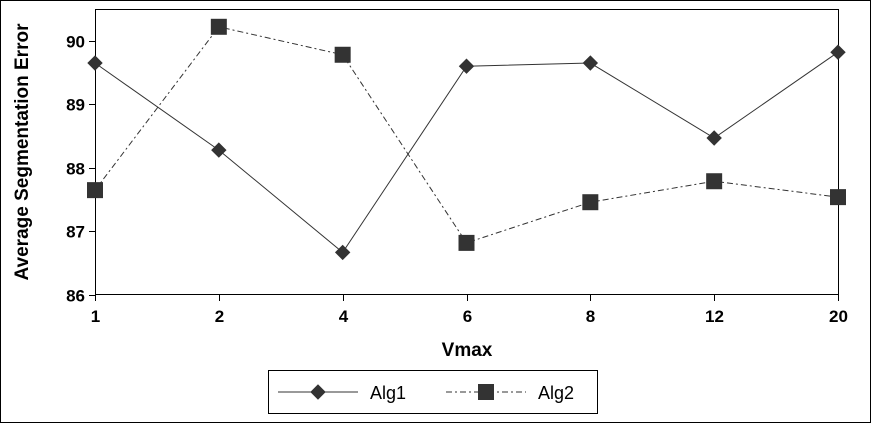  I want to click on legend-label: Alg2, so click(556, 393).